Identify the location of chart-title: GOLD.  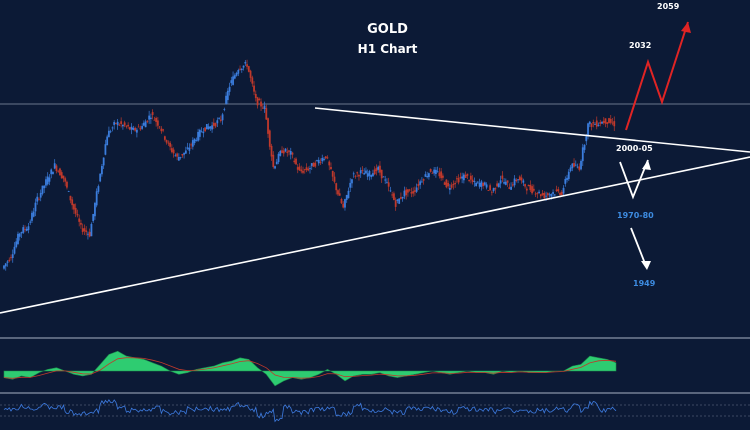
(387, 29).